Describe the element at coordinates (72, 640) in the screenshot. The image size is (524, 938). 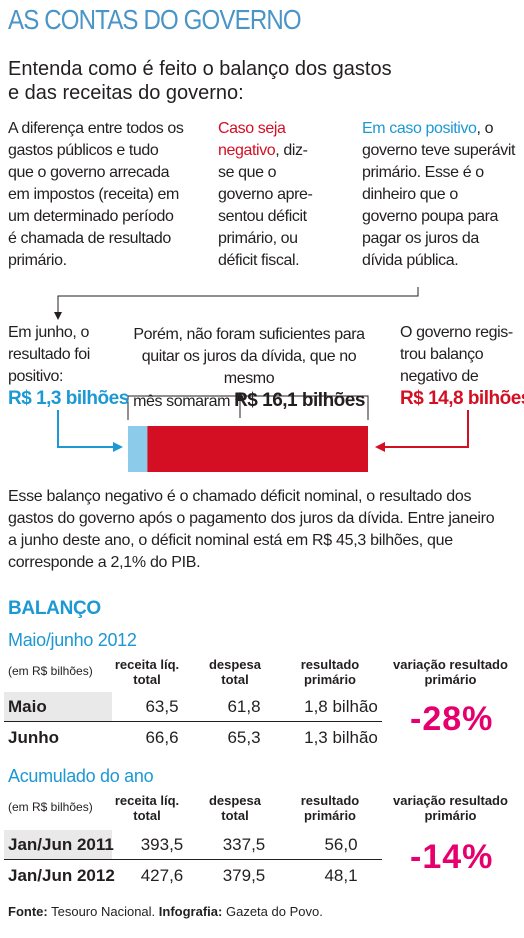
I see `monthly-title: Maio/junho 2012` at that location.